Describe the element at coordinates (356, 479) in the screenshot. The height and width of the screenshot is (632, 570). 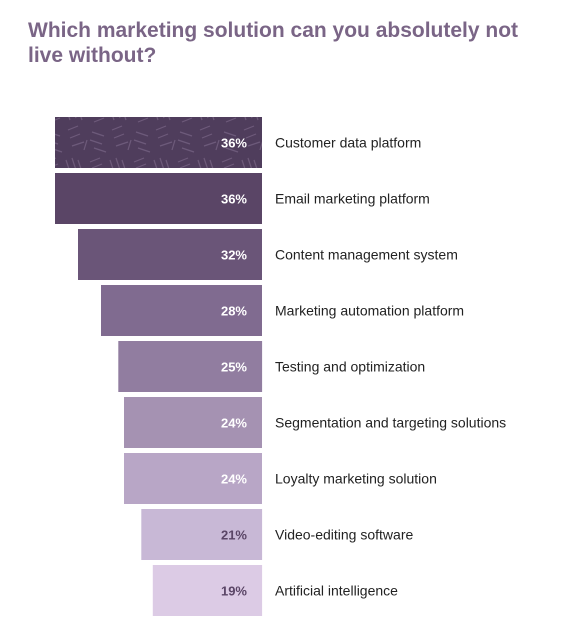
I see `category-label: Loyalty marketing solution` at that location.